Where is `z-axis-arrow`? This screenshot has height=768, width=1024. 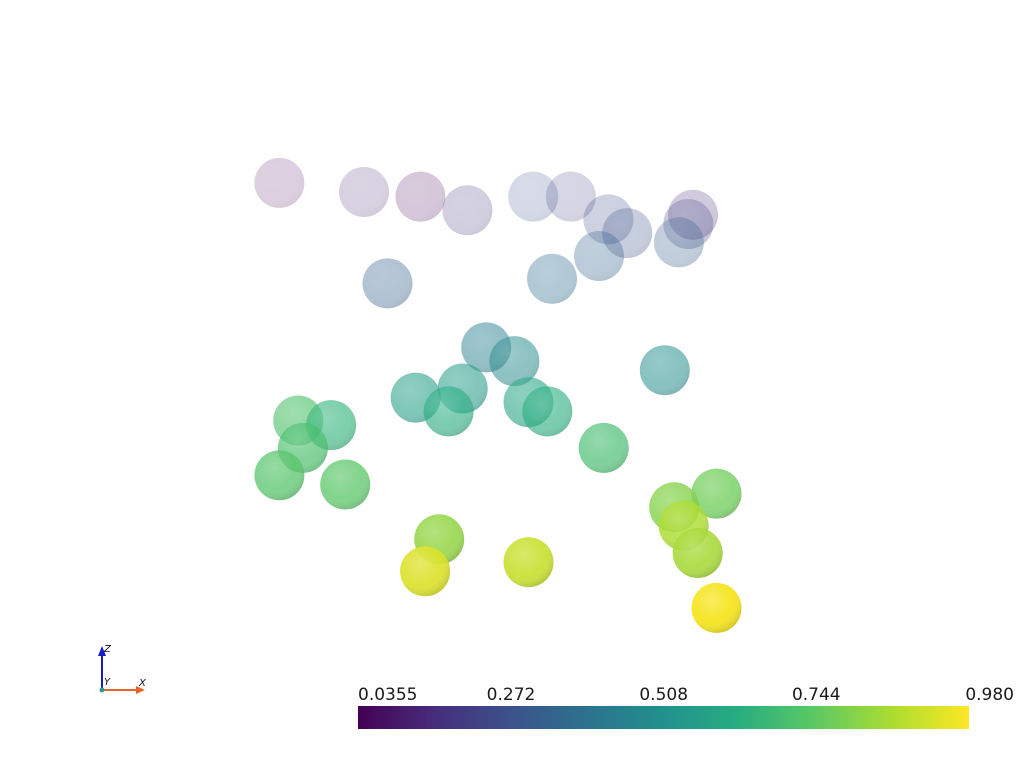
z-axis-arrow is located at coordinates (102, 651).